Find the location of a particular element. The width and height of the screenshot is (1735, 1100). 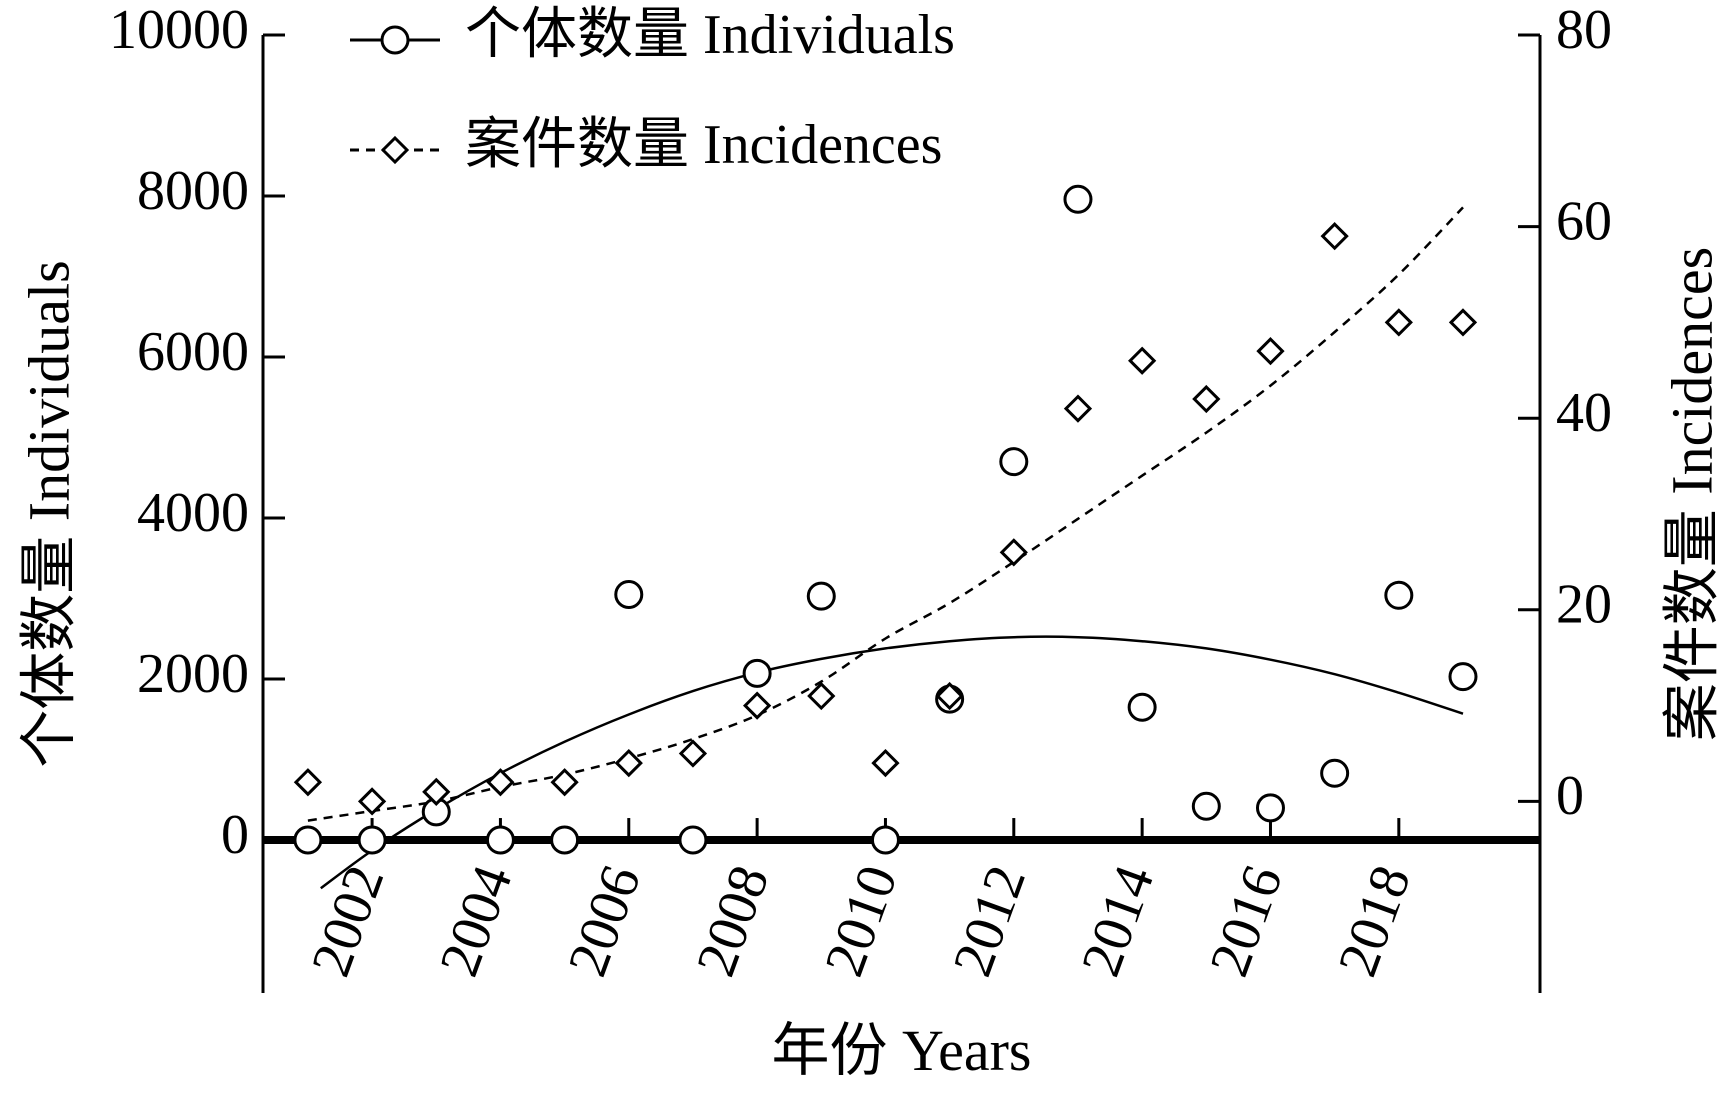

legend-individuals-marker is located at coordinates (395, 40).